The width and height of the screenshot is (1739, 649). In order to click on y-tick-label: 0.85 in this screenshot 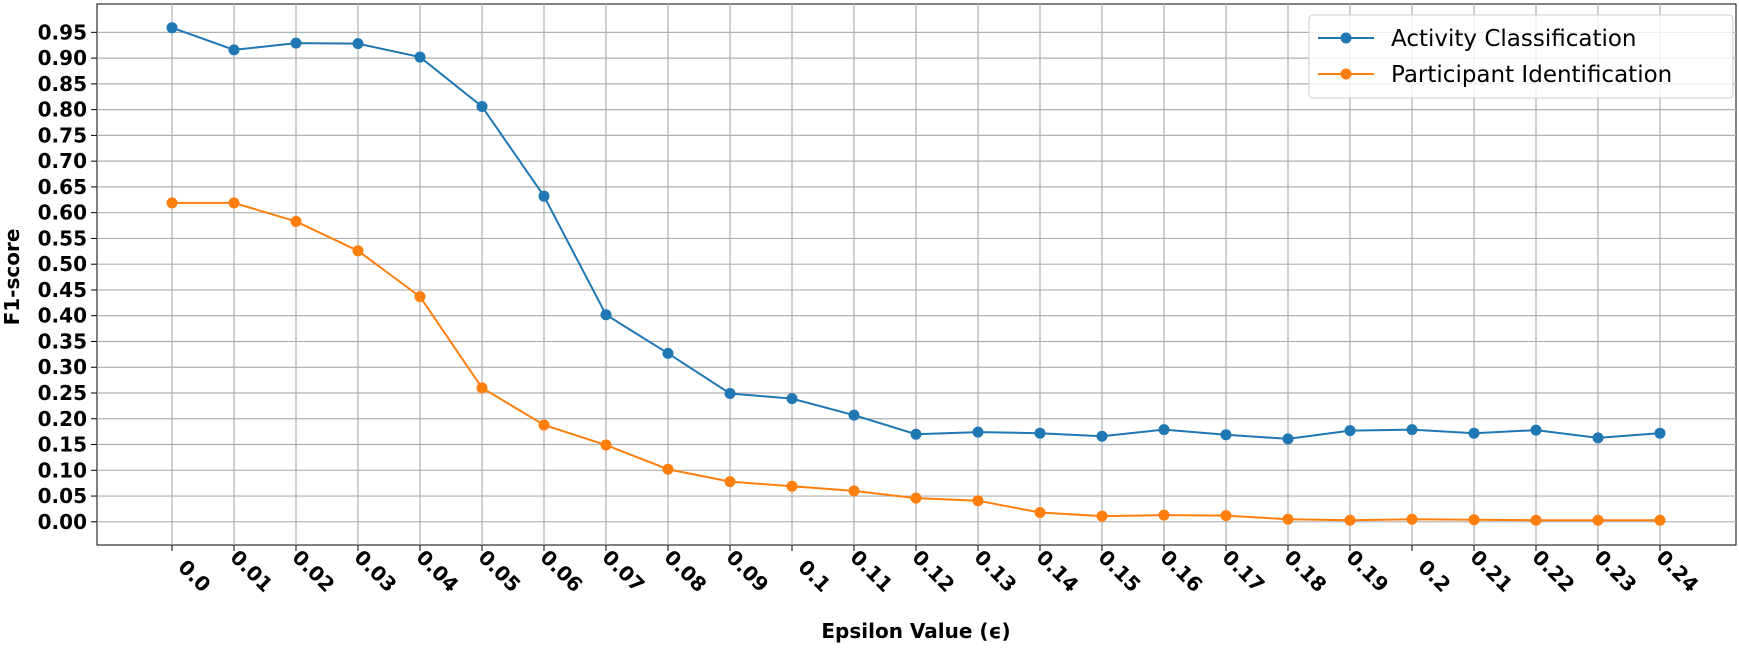, I will do `click(62, 84)`.